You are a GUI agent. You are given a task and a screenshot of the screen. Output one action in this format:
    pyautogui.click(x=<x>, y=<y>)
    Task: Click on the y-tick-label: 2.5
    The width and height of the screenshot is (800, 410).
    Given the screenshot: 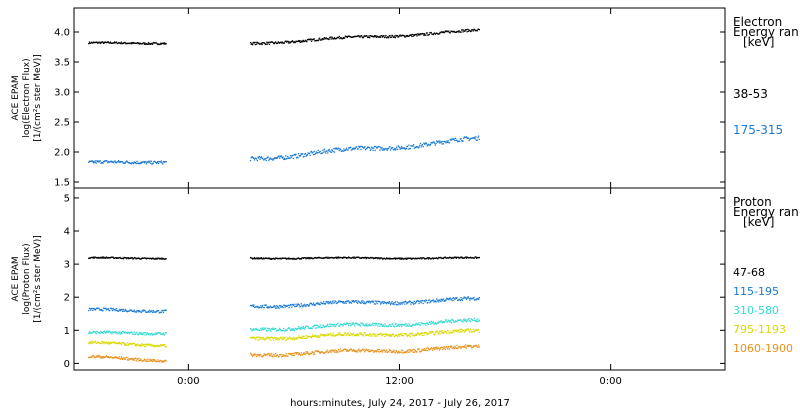 What is the action you would take?
    pyautogui.click(x=62, y=123)
    